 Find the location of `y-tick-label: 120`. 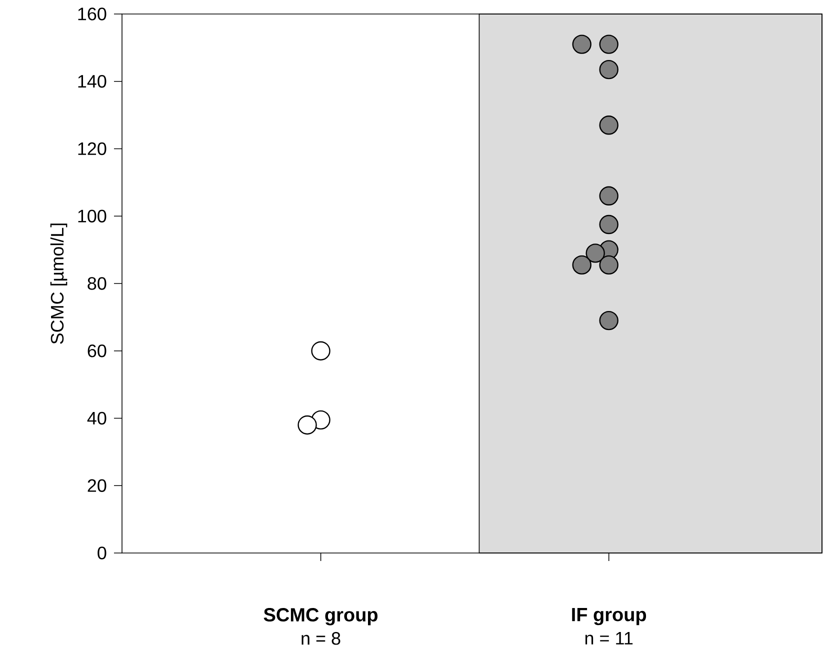

y-tick-label: 120 is located at coordinates (92, 149).